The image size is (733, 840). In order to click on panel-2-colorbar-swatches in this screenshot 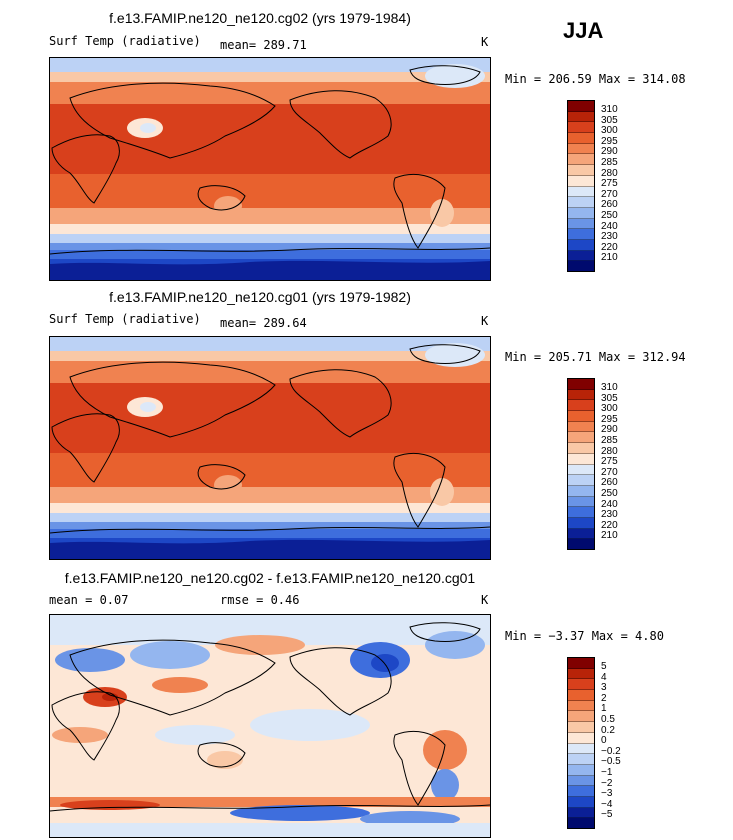, I will do `click(581, 464)`.